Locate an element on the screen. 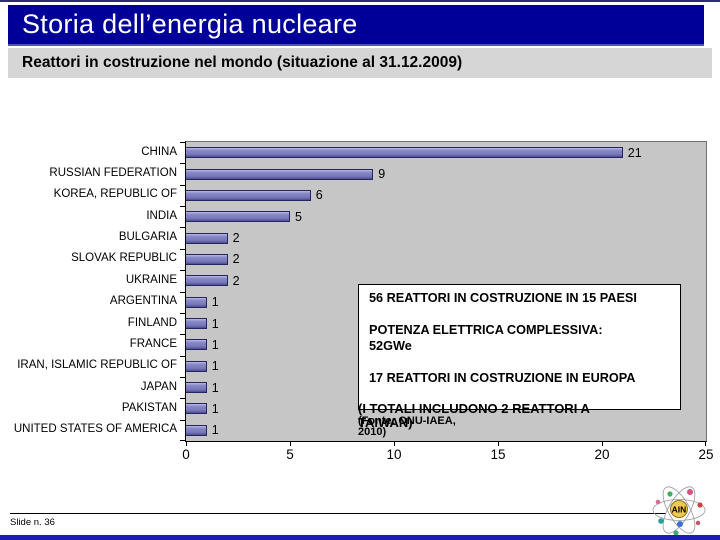 This screenshot has width=720, height=540. bar-value-label: 6 is located at coordinates (319, 195).